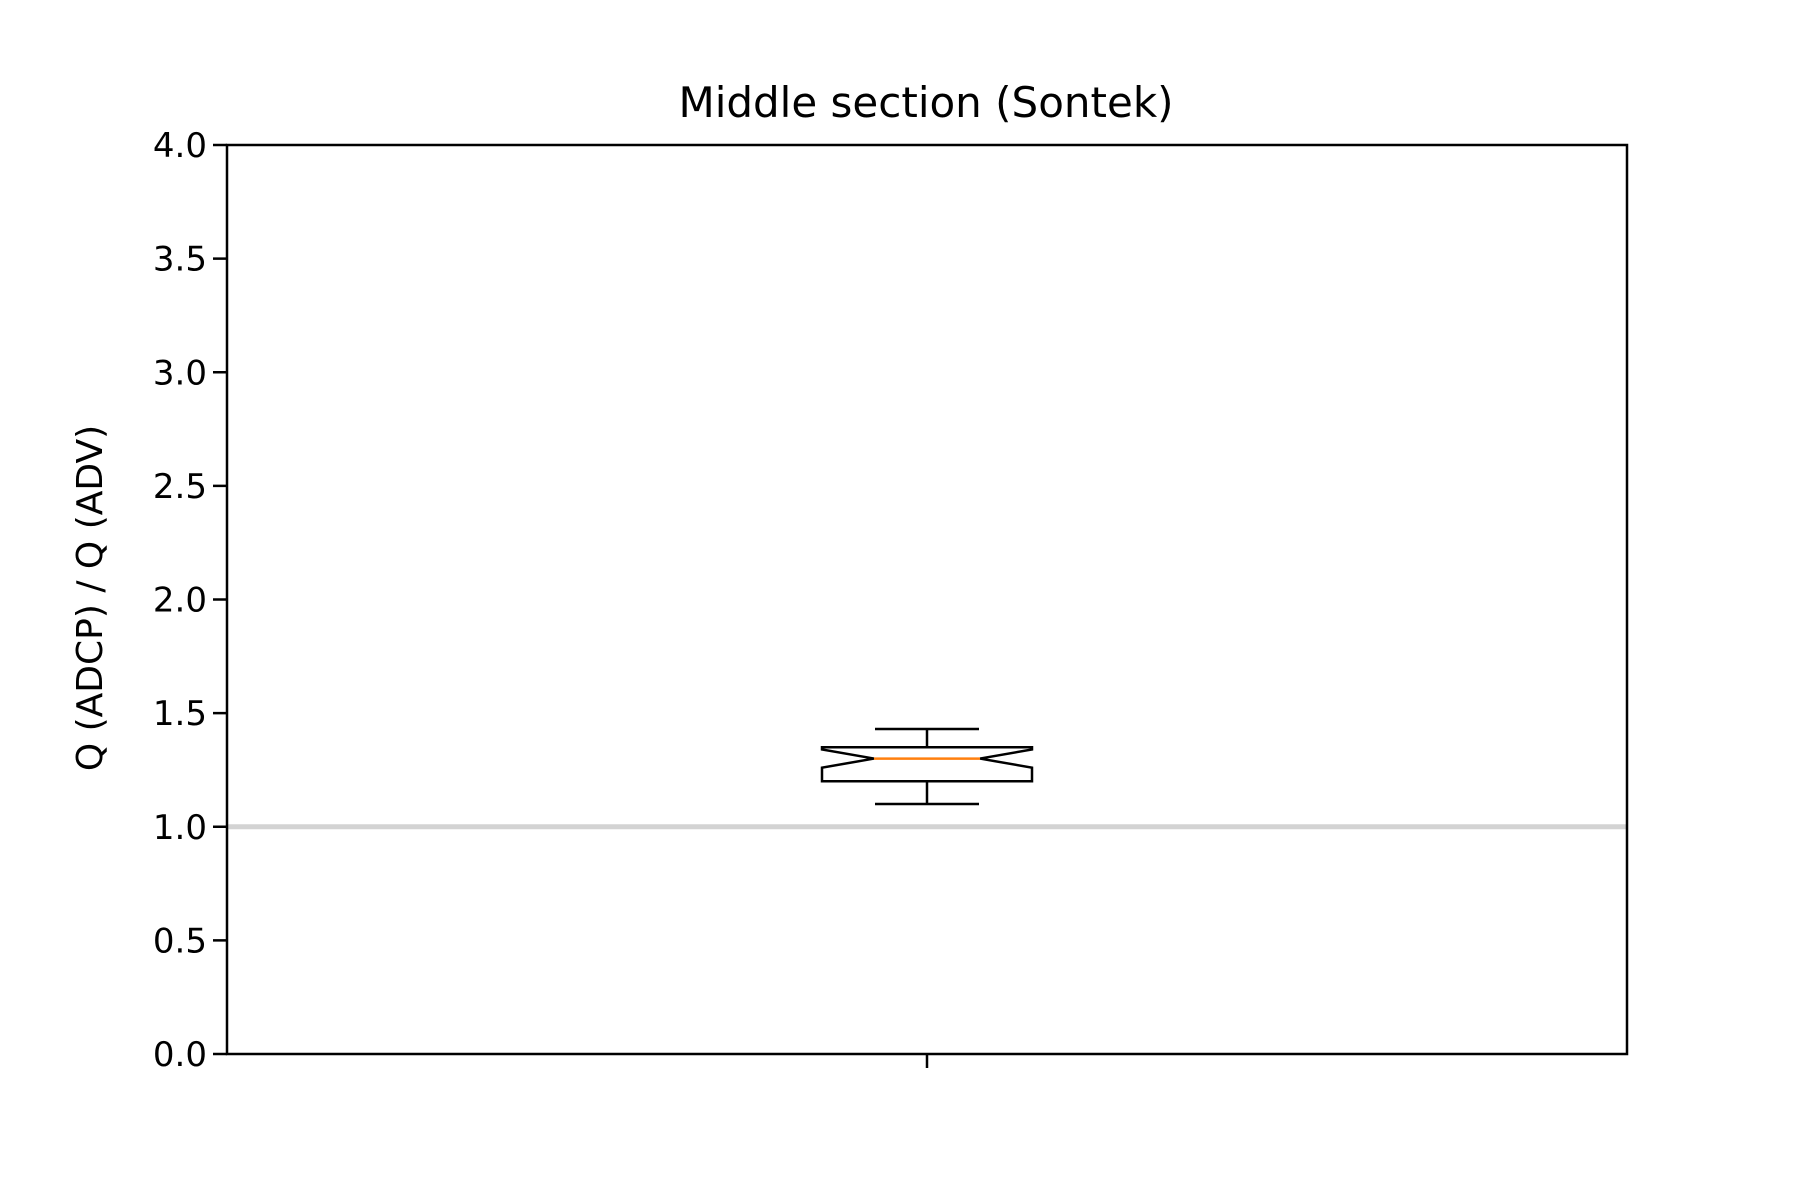 This screenshot has height=1200, width=1800. Describe the element at coordinates (925, 102) in the screenshot. I see `chart-title: Middle section (Sontek)` at that location.